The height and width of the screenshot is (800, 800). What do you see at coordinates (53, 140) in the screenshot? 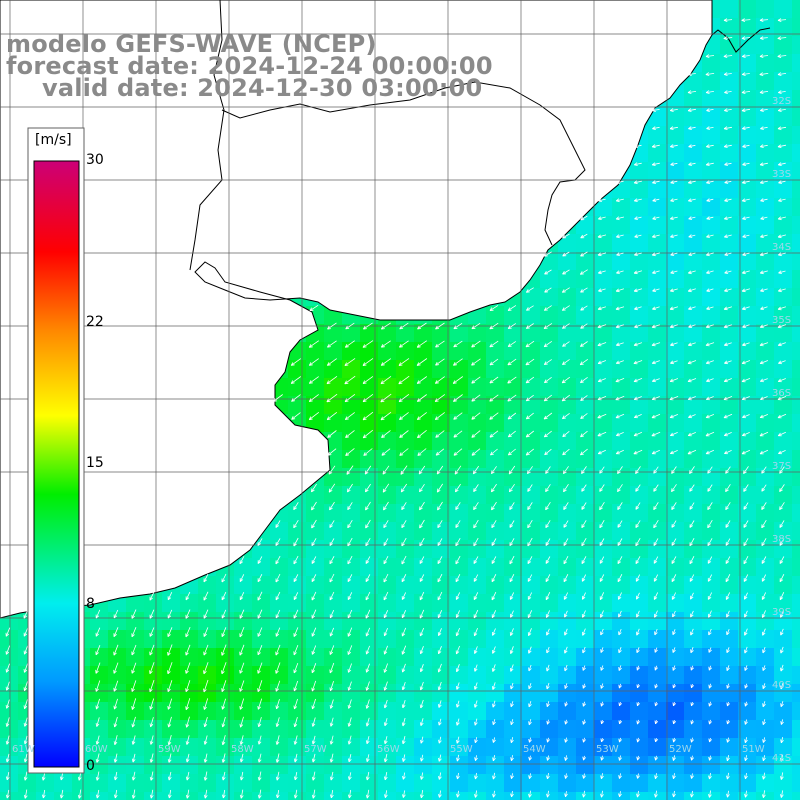
I see `colorbar-unit-label: [m/s]` at bounding box center [53, 140].